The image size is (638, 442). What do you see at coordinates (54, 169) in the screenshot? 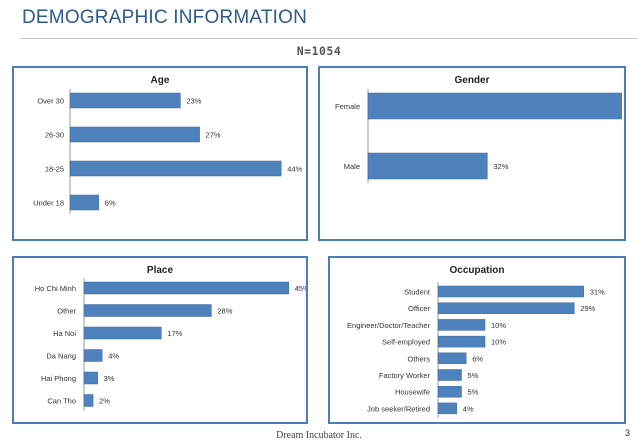
I see `age-category-label: 18-25` at bounding box center [54, 169].